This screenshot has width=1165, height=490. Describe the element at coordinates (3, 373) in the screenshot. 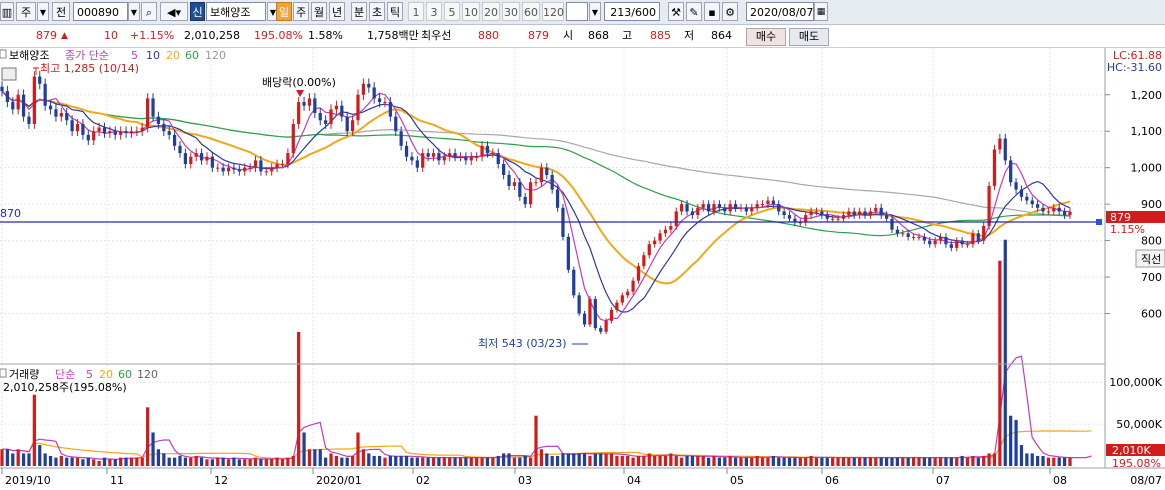

I see `volume-panel-toggle-icon` at that location.